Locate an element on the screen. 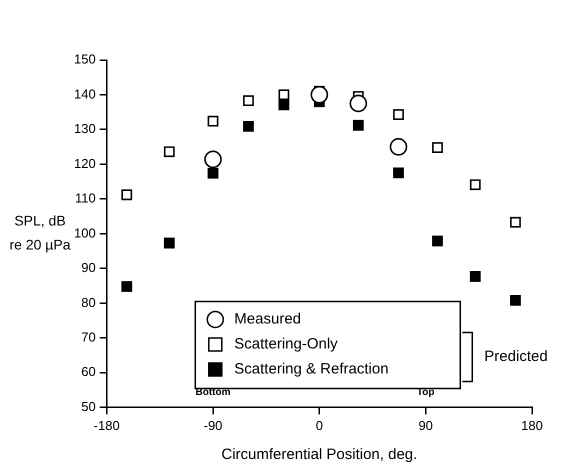  y-tick-label: 130 is located at coordinates (85, 128).